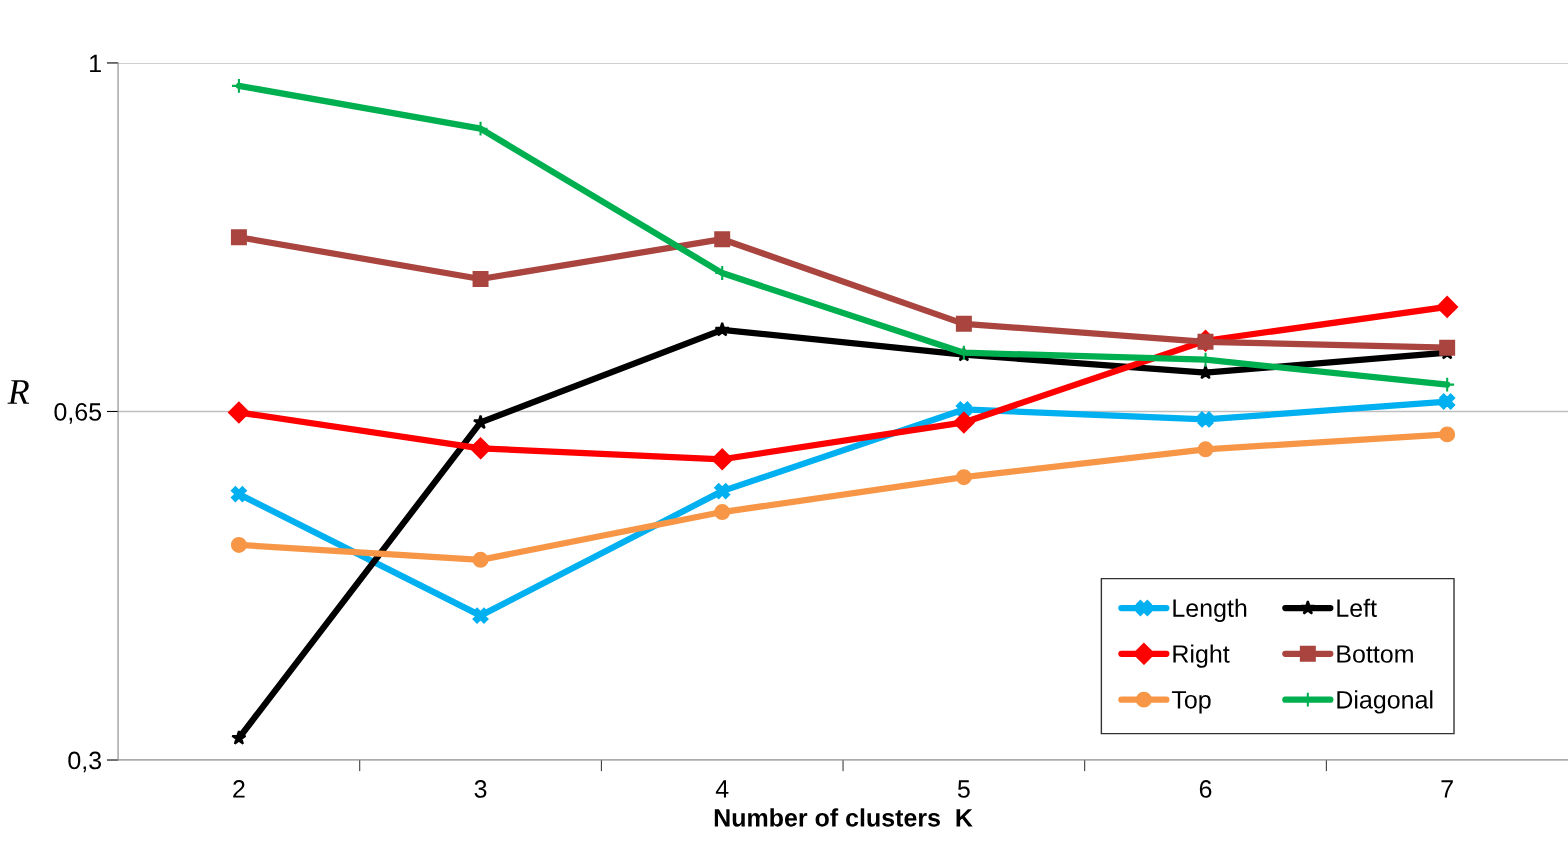 The width and height of the screenshot is (1568, 867). I want to click on x-tick-label: 3, so click(480, 789).